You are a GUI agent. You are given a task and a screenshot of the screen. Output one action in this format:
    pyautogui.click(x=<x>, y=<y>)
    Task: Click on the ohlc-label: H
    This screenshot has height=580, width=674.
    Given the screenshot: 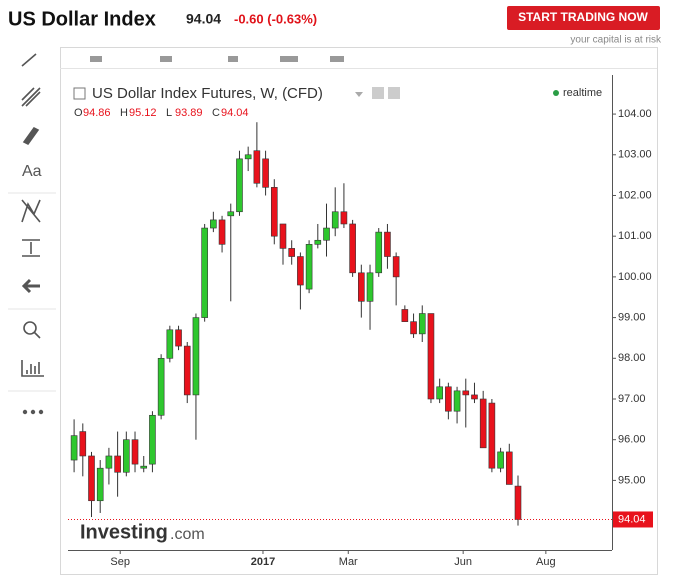 What is the action you would take?
    pyautogui.click(x=124, y=113)
    